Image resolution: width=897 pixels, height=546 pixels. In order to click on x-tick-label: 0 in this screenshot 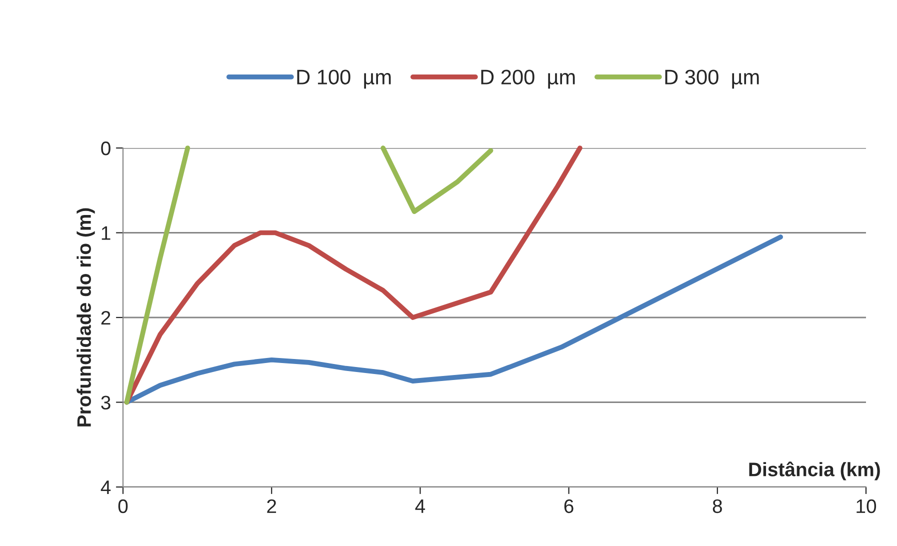, I will do `click(123, 506)`.